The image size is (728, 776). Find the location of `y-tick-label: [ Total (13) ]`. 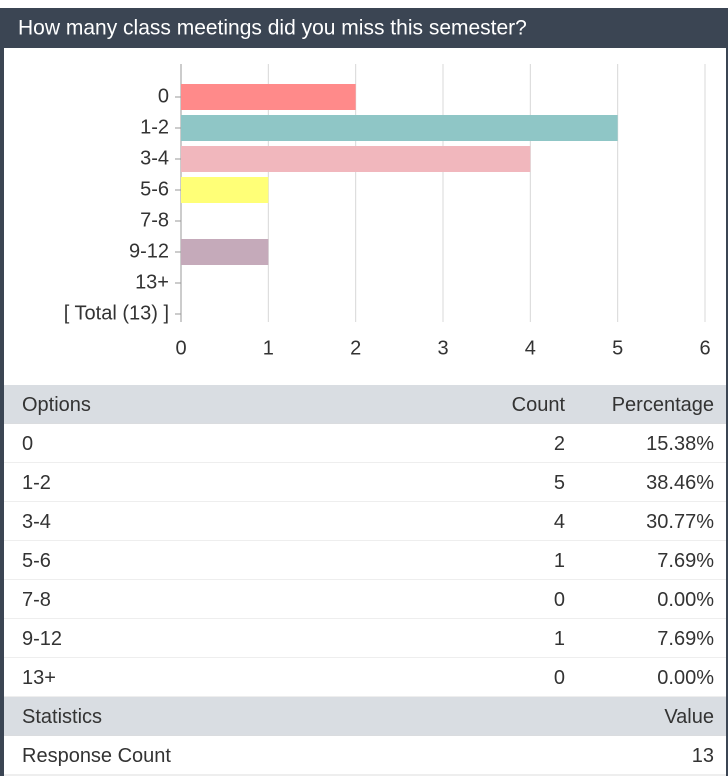

y-tick-label: [ Total (13) ] is located at coordinates (116, 313).